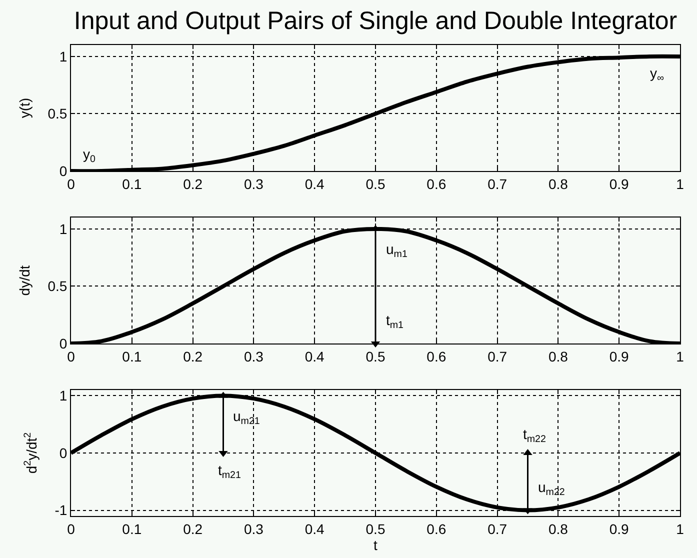 This screenshot has height=558, width=697. Describe the element at coordinates (376, 20) in the screenshot. I see `chart-title: Input and Output Pairs of Single and Double Integrator` at that location.